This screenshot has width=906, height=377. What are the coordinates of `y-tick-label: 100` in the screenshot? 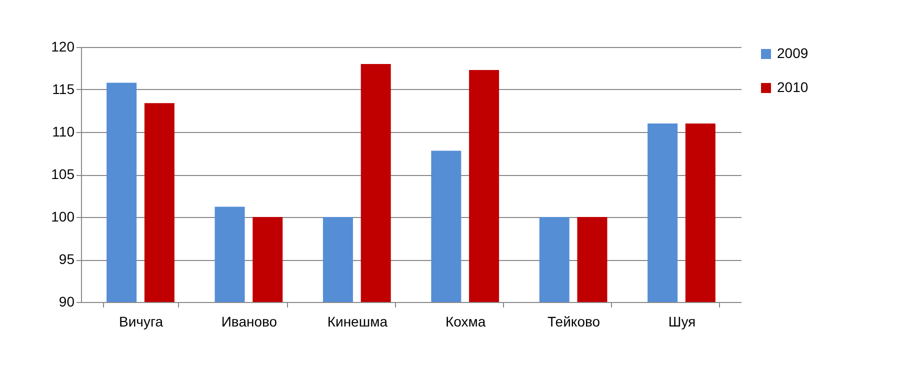 It's located at (63, 216).